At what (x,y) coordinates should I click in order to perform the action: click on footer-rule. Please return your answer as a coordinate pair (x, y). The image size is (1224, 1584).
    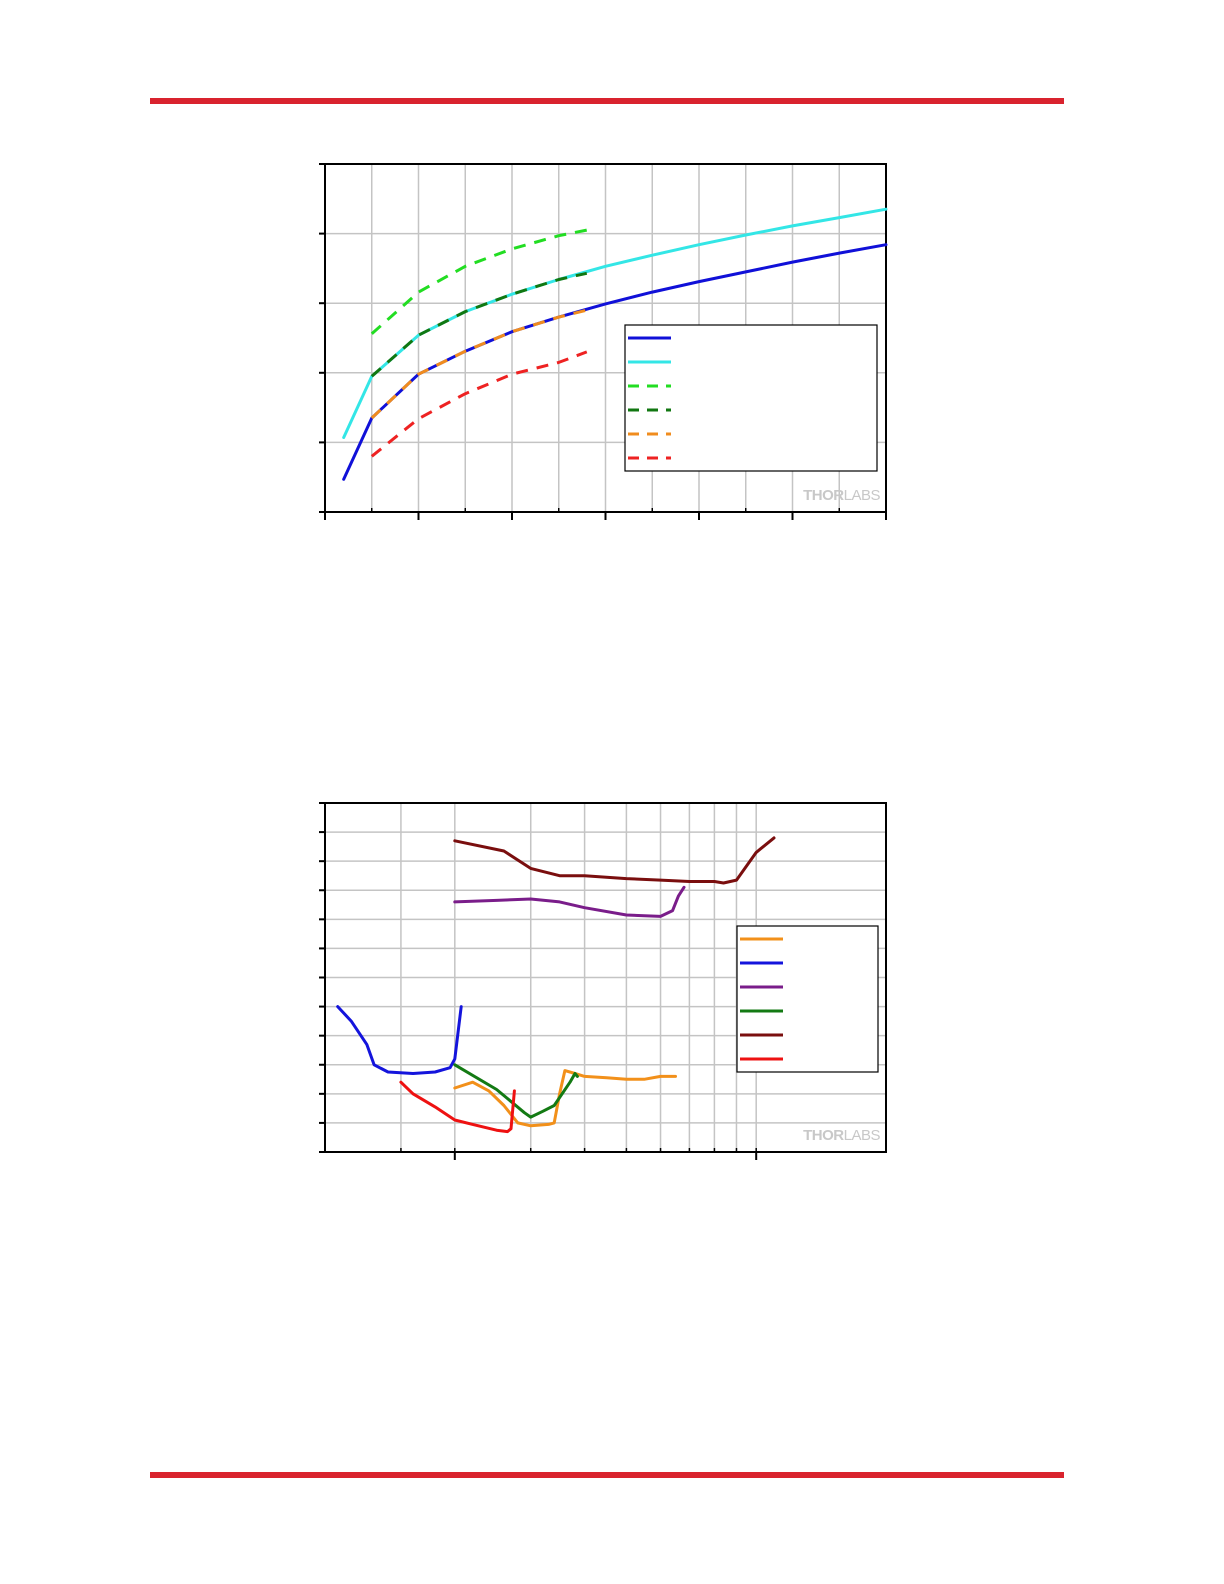
    Looking at the image, I should click on (607, 1475).